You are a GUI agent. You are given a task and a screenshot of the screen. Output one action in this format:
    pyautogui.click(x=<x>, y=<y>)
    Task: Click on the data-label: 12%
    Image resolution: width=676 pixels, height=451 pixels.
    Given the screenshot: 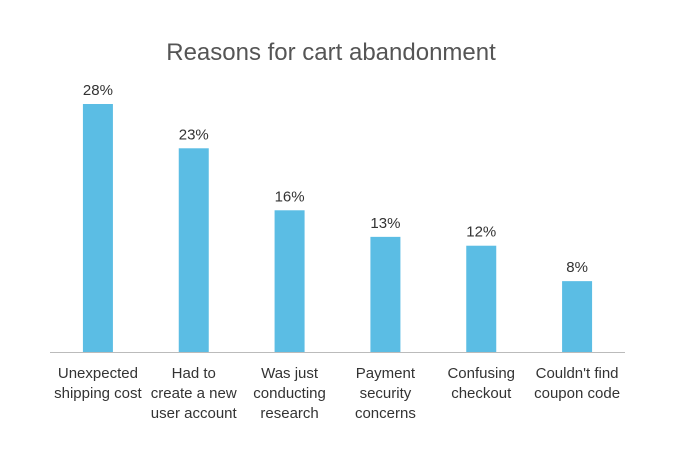 What is the action you would take?
    pyautogui.click(x=481, y=232)
    